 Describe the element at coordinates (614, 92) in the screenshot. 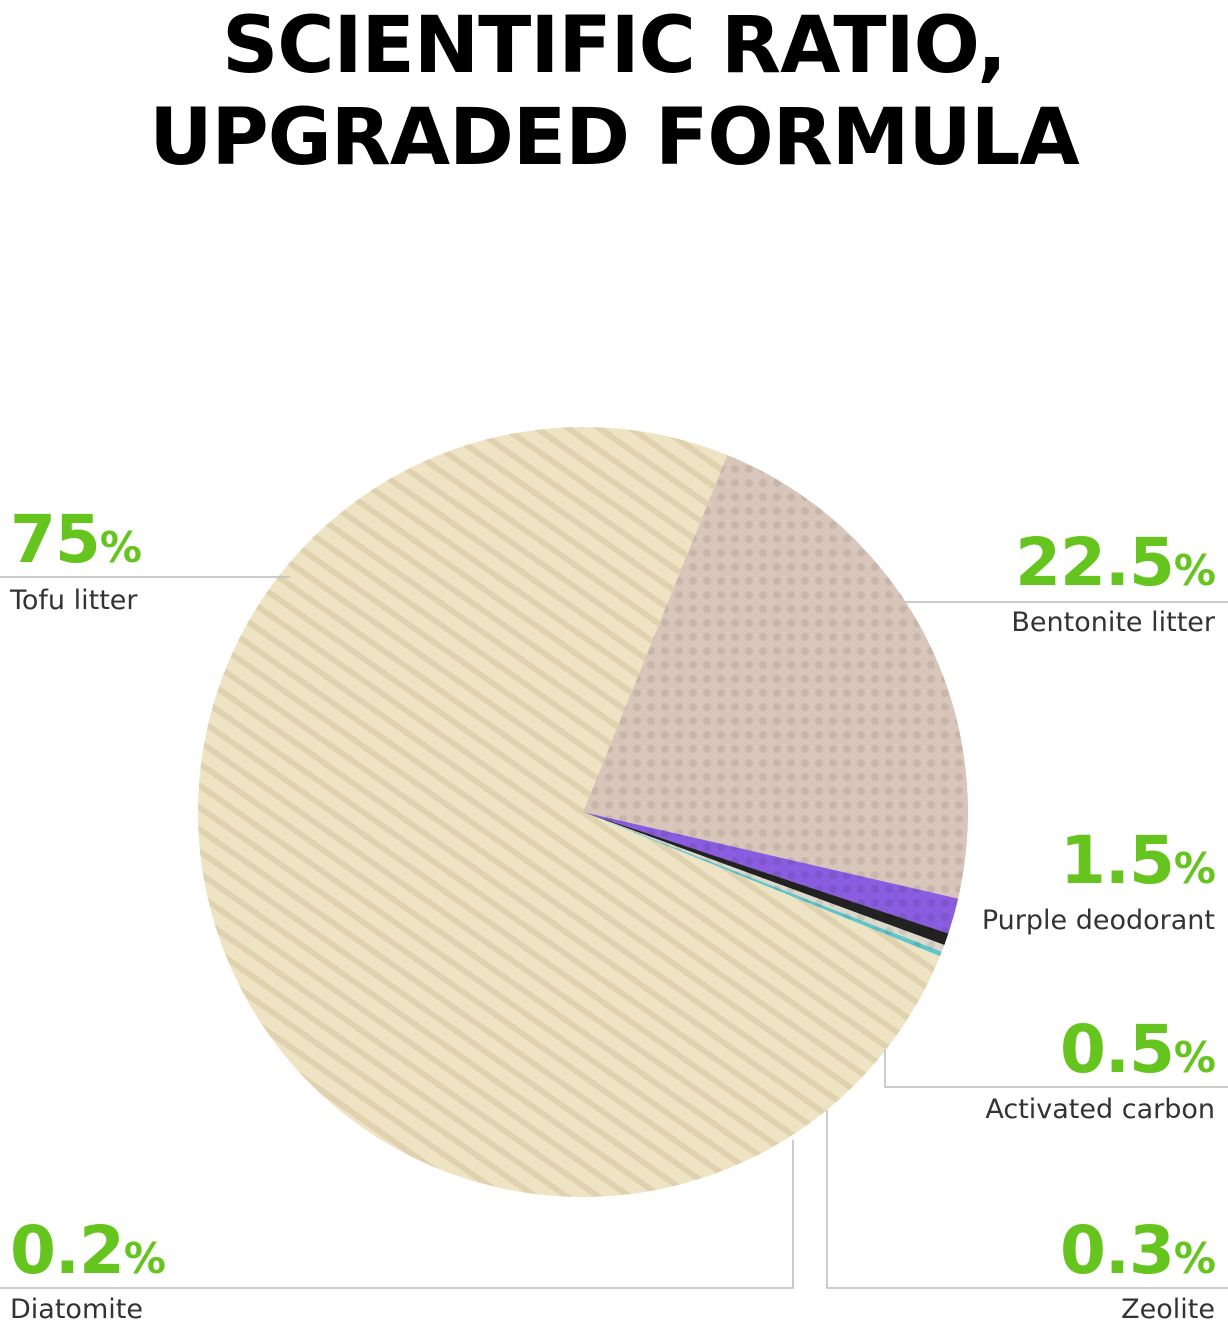

I see `page-title: SCIENTIFIC RATIO, UPGRADED FORMULA` at that location.